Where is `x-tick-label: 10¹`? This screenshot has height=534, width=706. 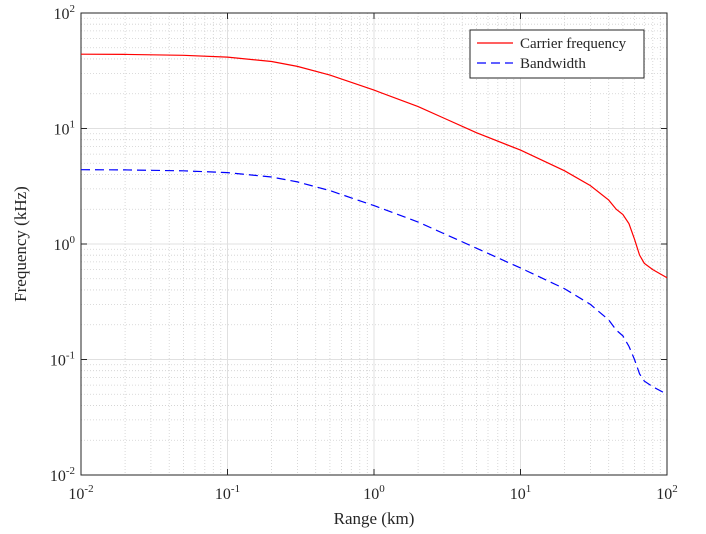 x-tick-label: 10¹ is located at coordinates (521, 493).